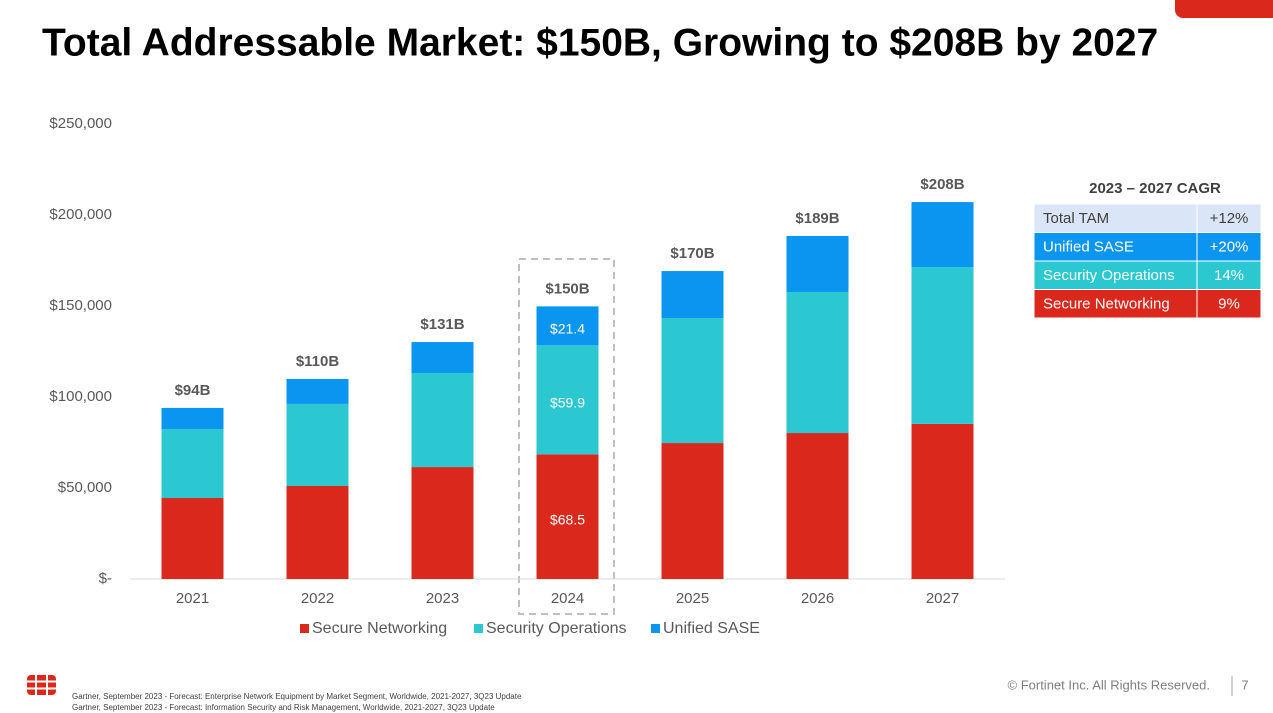 The image size is (1273, 713). What do you see at coordinates (942, 598) in the screenshot?
I see `x-tick-label: 2027` at bounding box center [942, 598].